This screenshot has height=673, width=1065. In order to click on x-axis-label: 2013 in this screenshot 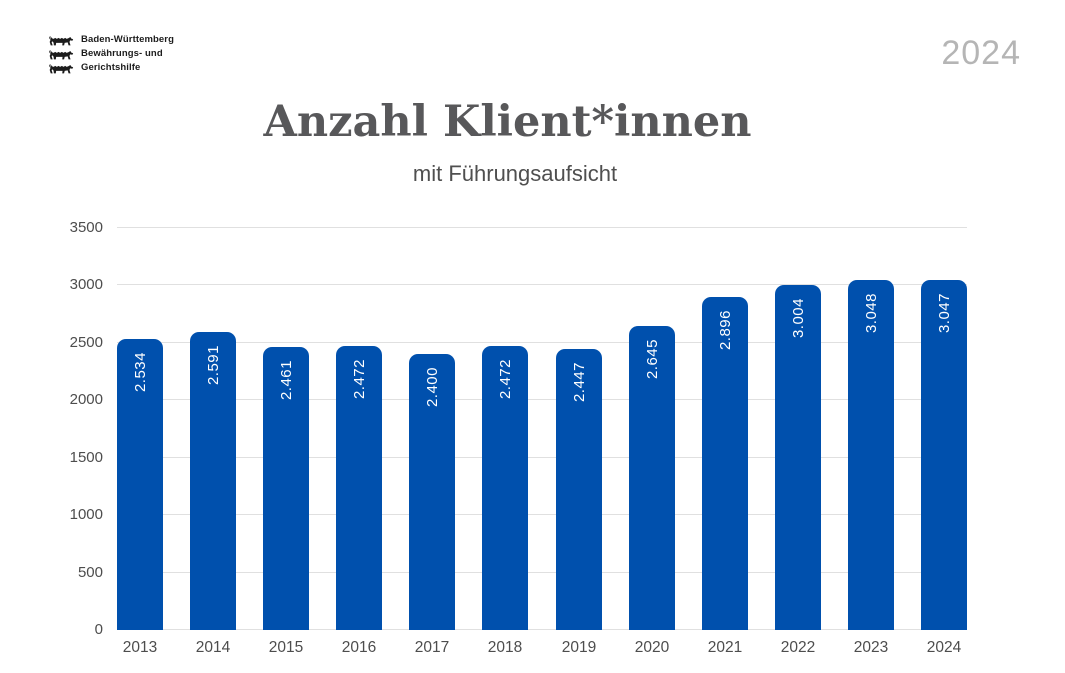, I will do `click(140, 647)`.